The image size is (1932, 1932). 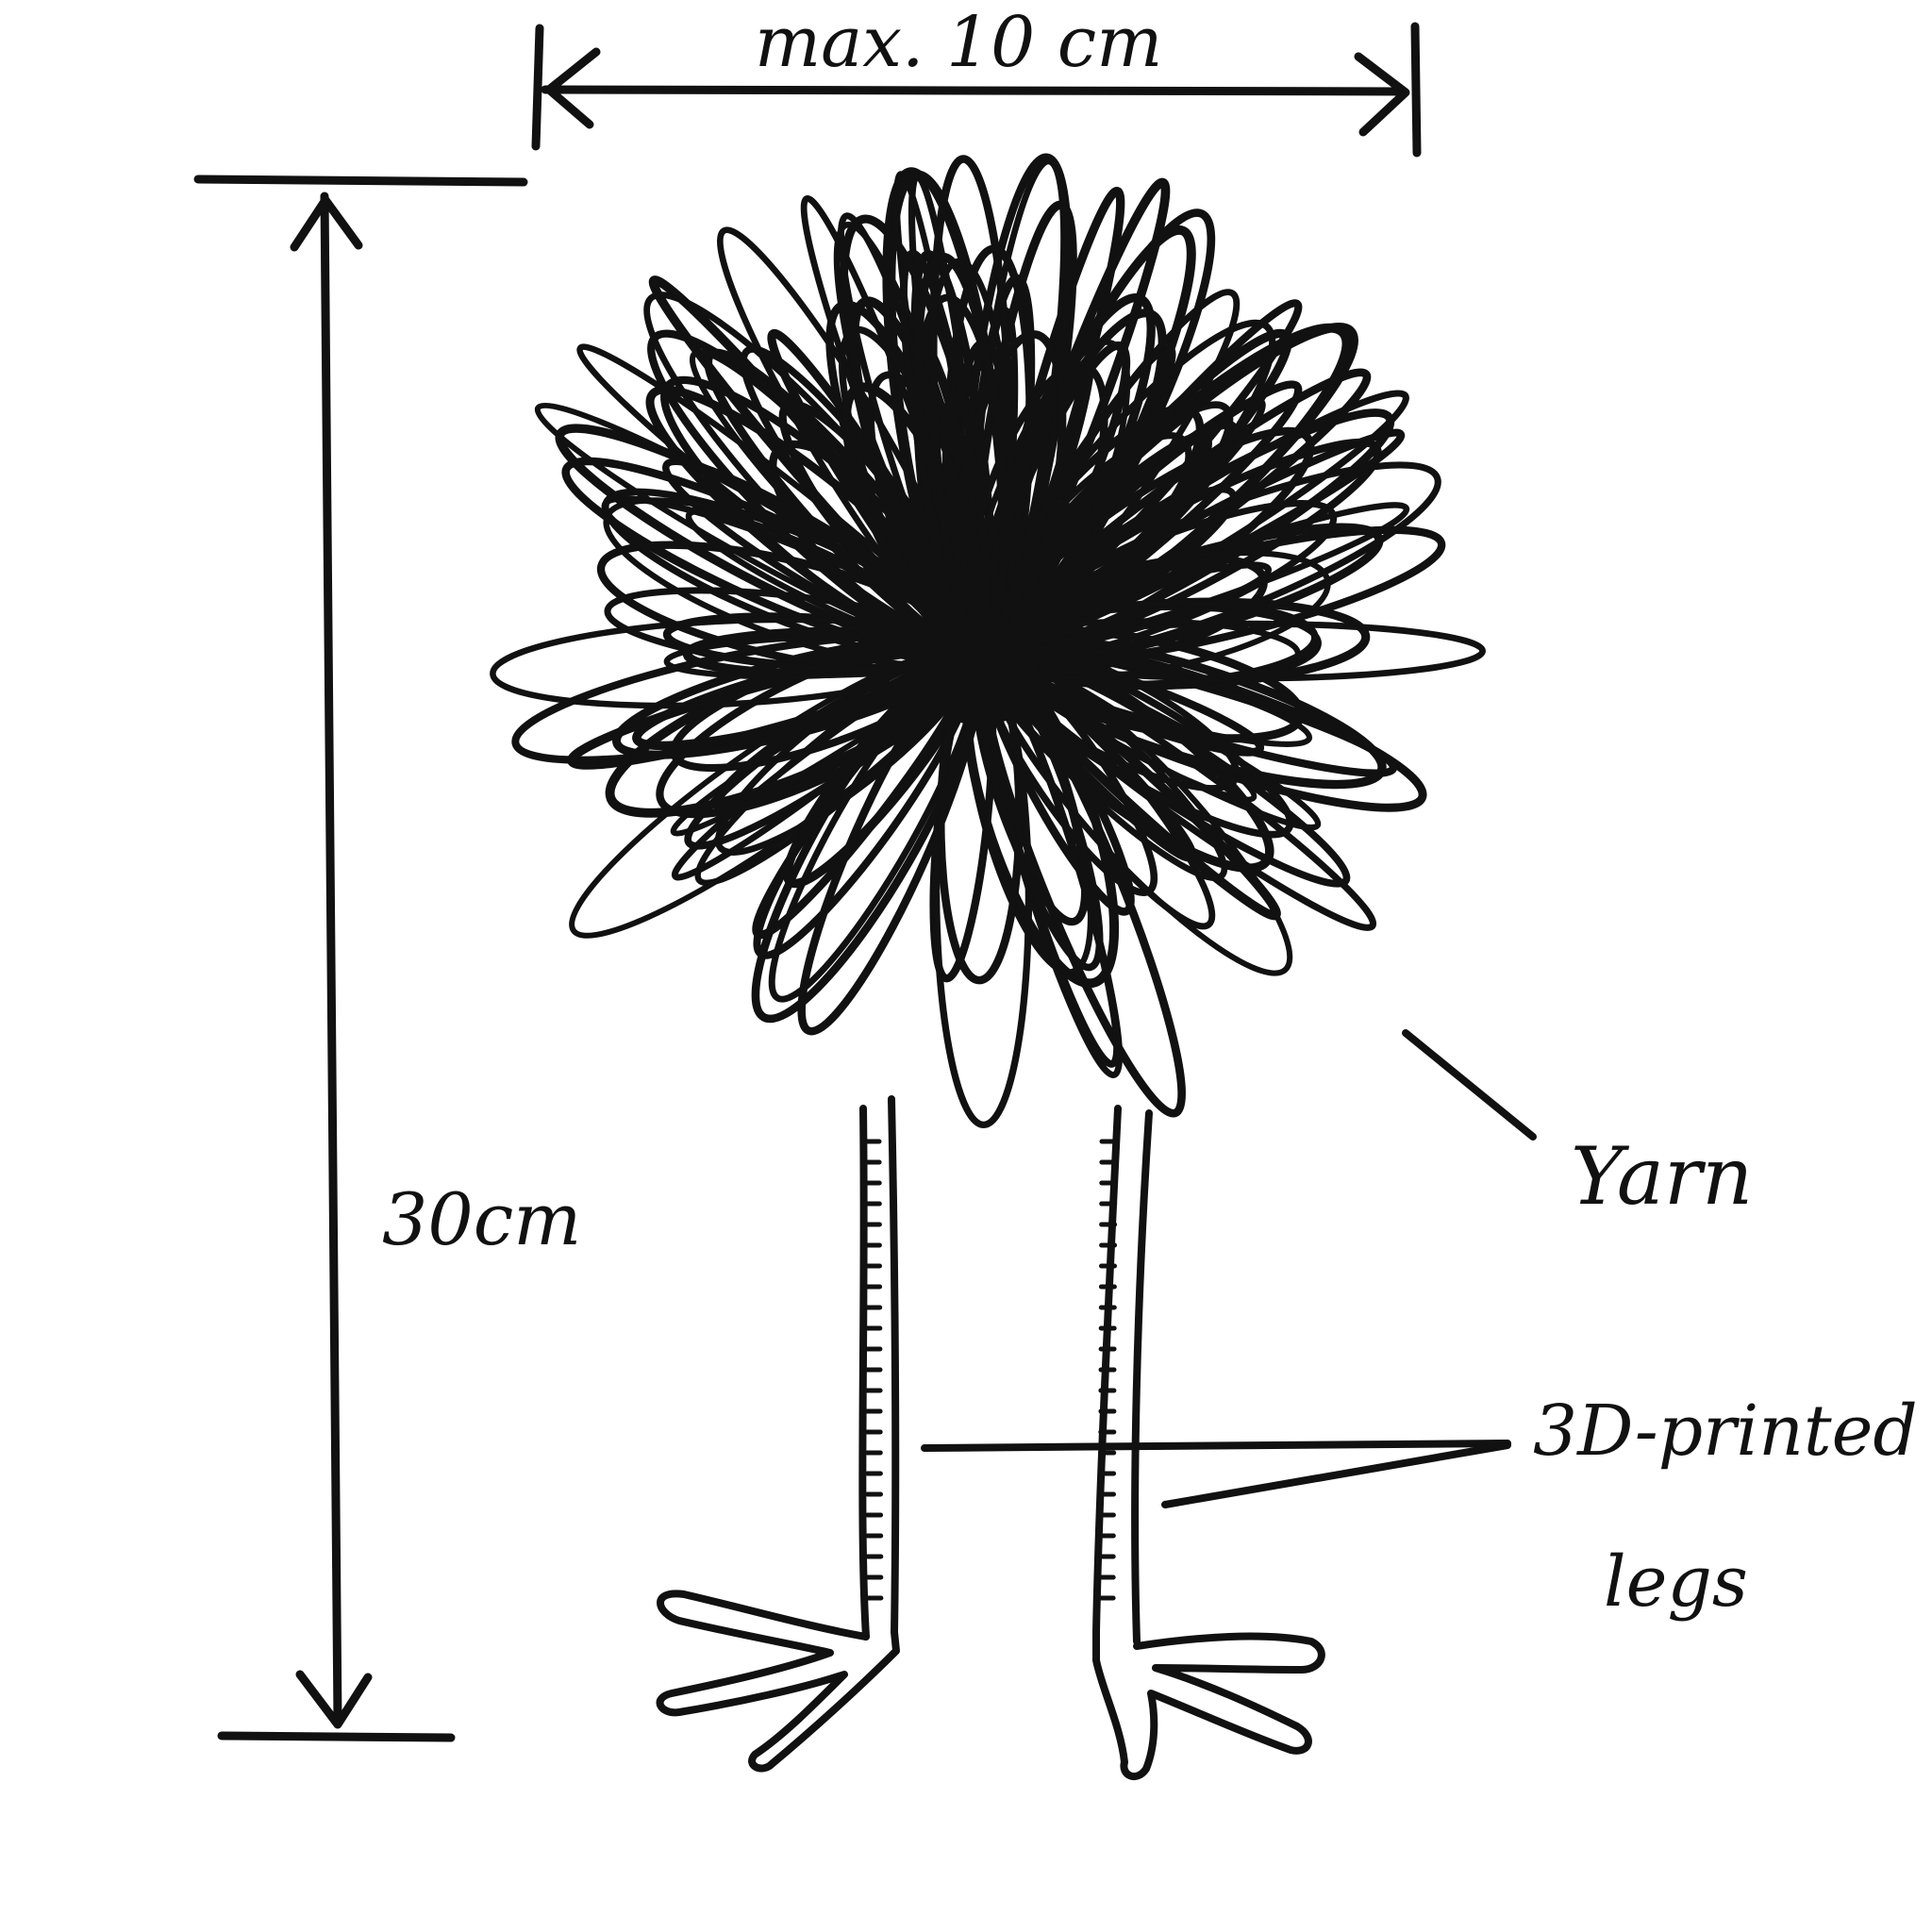 What do you see at coordinates (482, 1219) in the screenshot?
I see `height-label: 30cm` at bounding box center [482, 1219].